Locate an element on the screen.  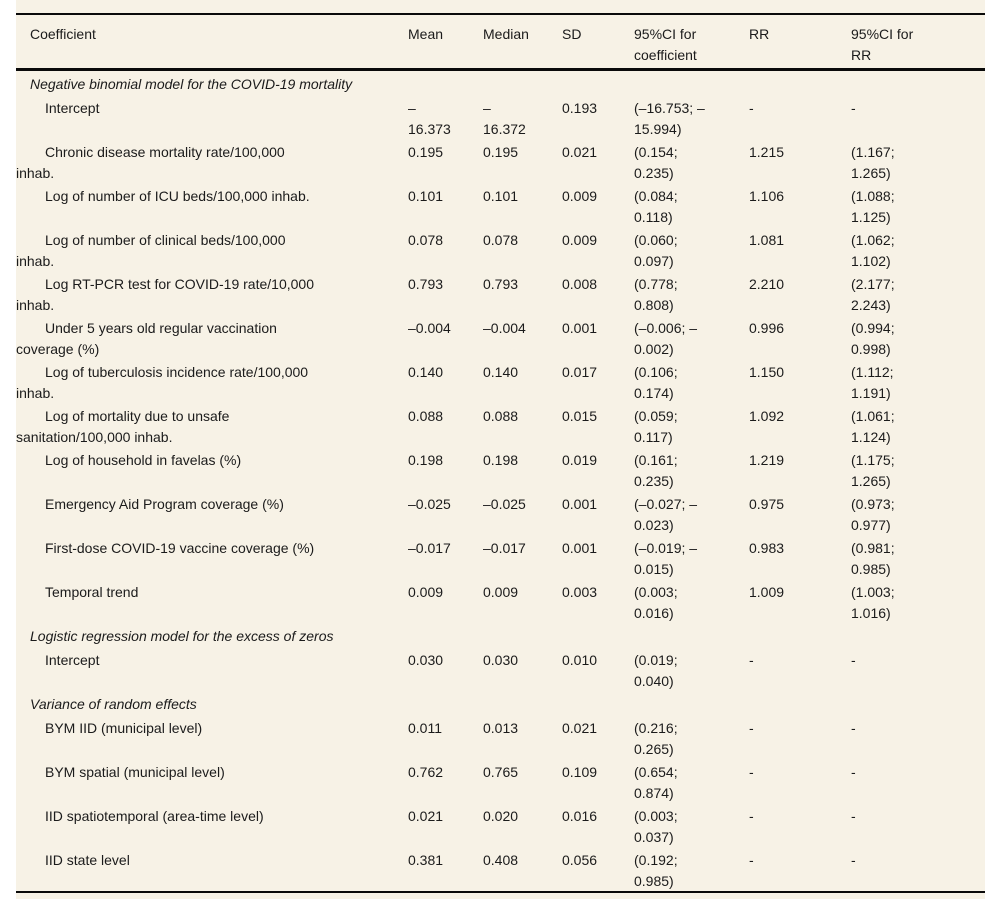
cell-median: 0.030 is located at coordinates (501, 660).